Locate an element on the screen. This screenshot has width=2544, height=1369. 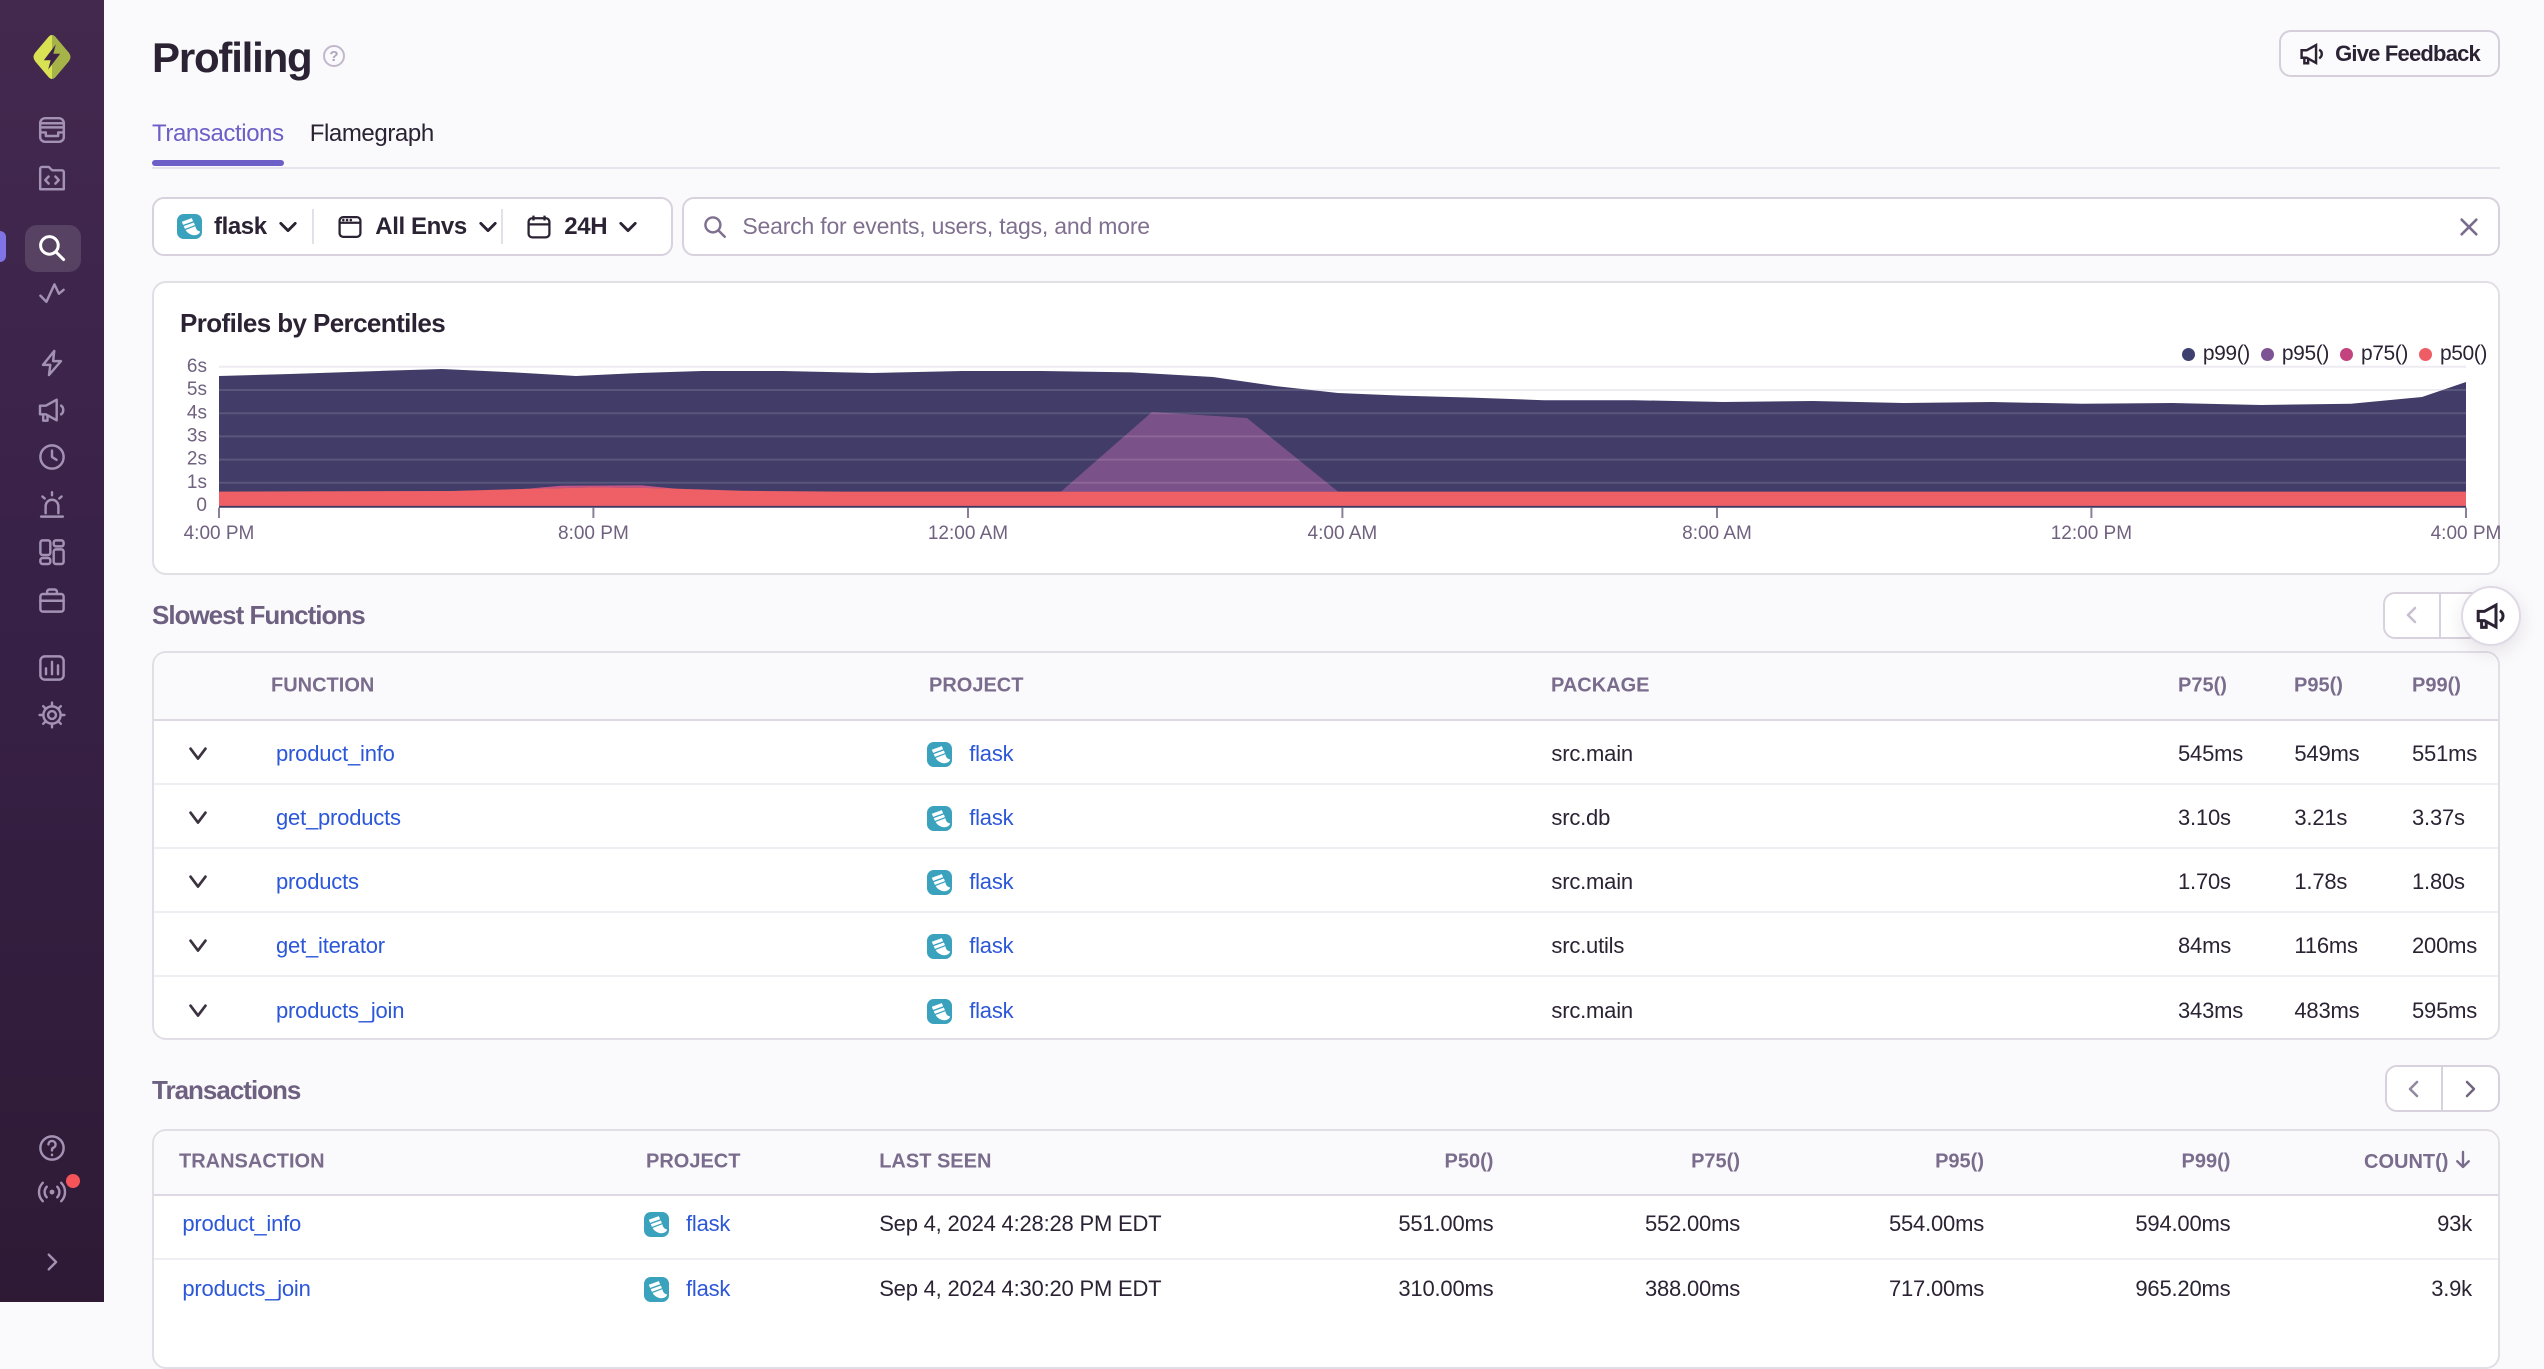
svg-text: 1s is located at coordinates (197, 481).